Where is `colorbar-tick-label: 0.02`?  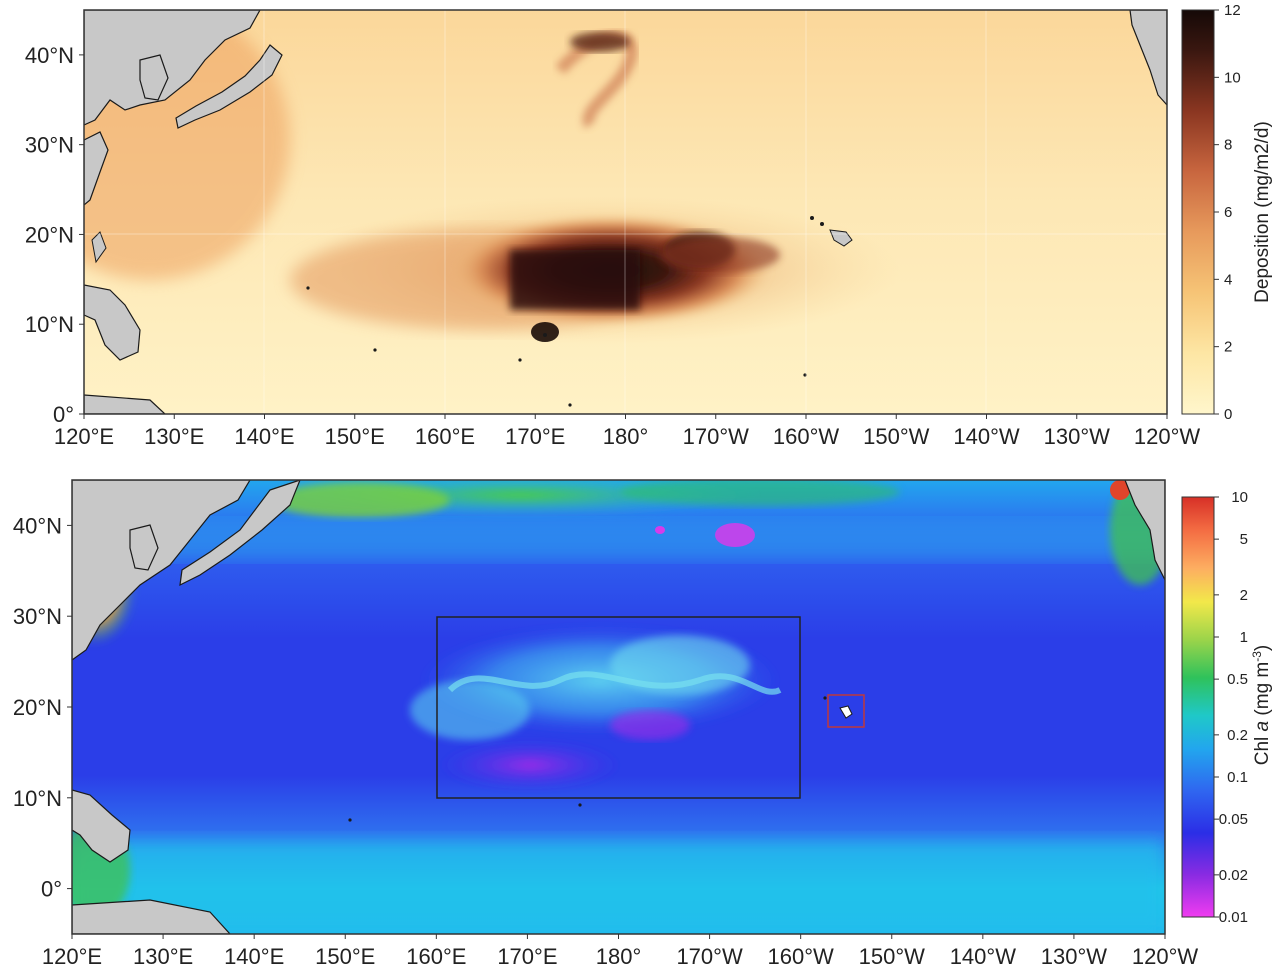 colorbar-tick-label: 0.02 is located at coordinates (1233, 875).